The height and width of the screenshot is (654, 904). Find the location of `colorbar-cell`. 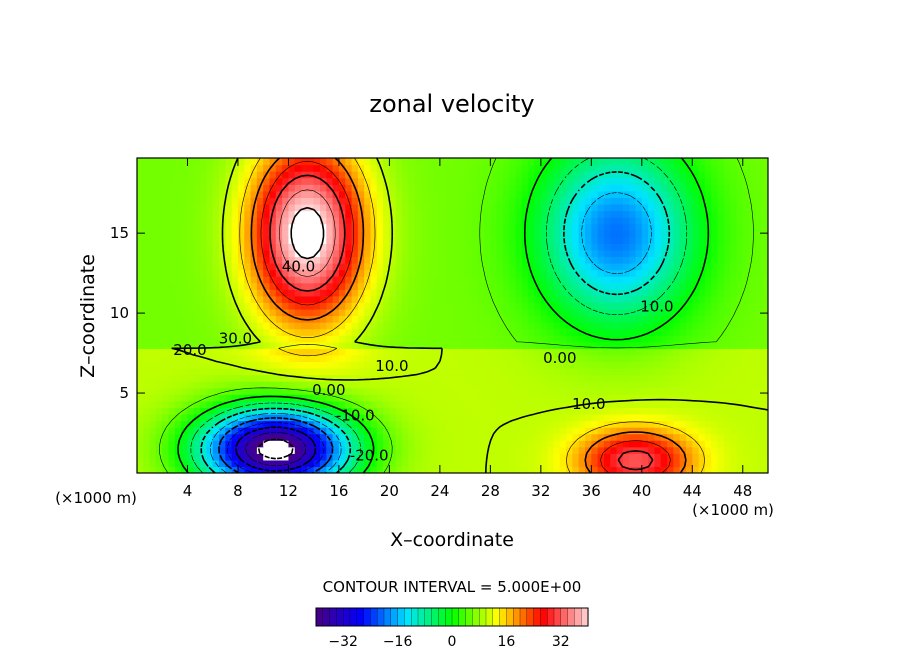

colorbar-cell is located at coordinates (394, 617).